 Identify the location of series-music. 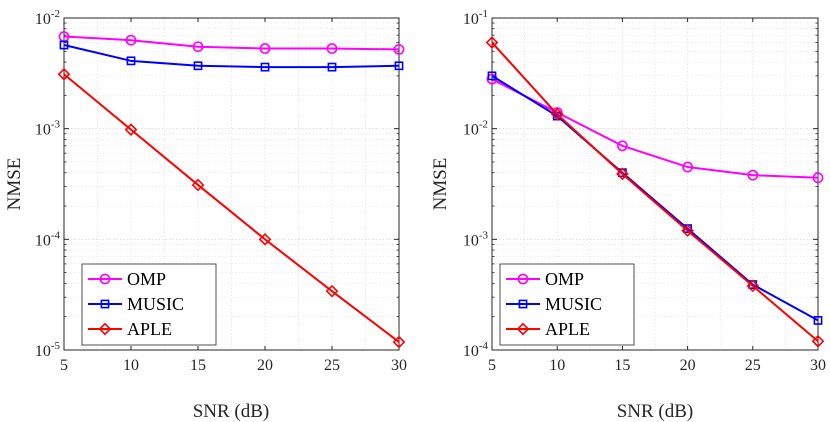
(231, 56).